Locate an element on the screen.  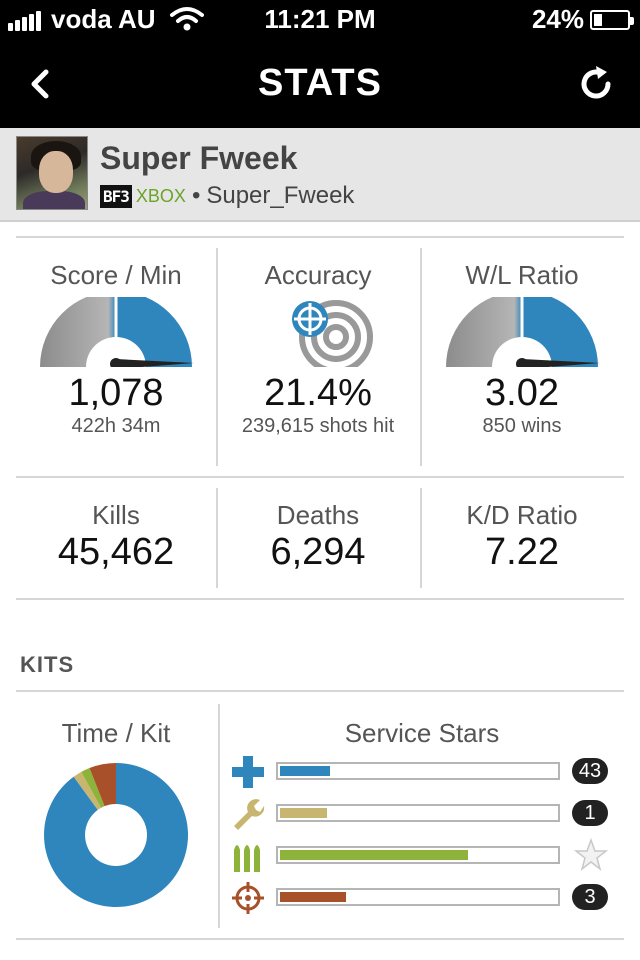
service-star-row-recon: 3 is located at coordinates (430, 898).